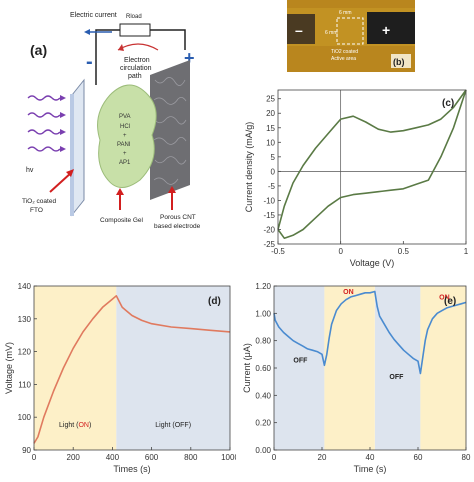 This screenshot has height=482, width=474. I want to click on y-tick-label: 25, so click(270, 99).